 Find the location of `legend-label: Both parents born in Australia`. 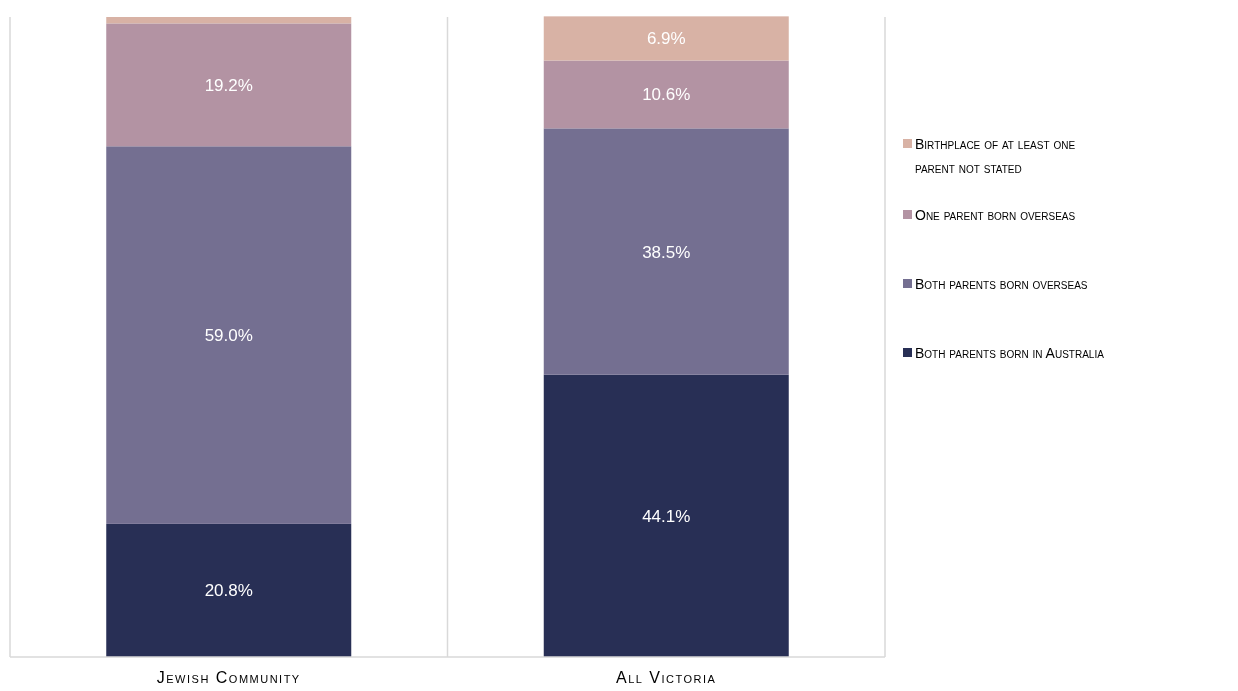

legend-label: Both parents born in Australia is located at coordinates (1010, 352).